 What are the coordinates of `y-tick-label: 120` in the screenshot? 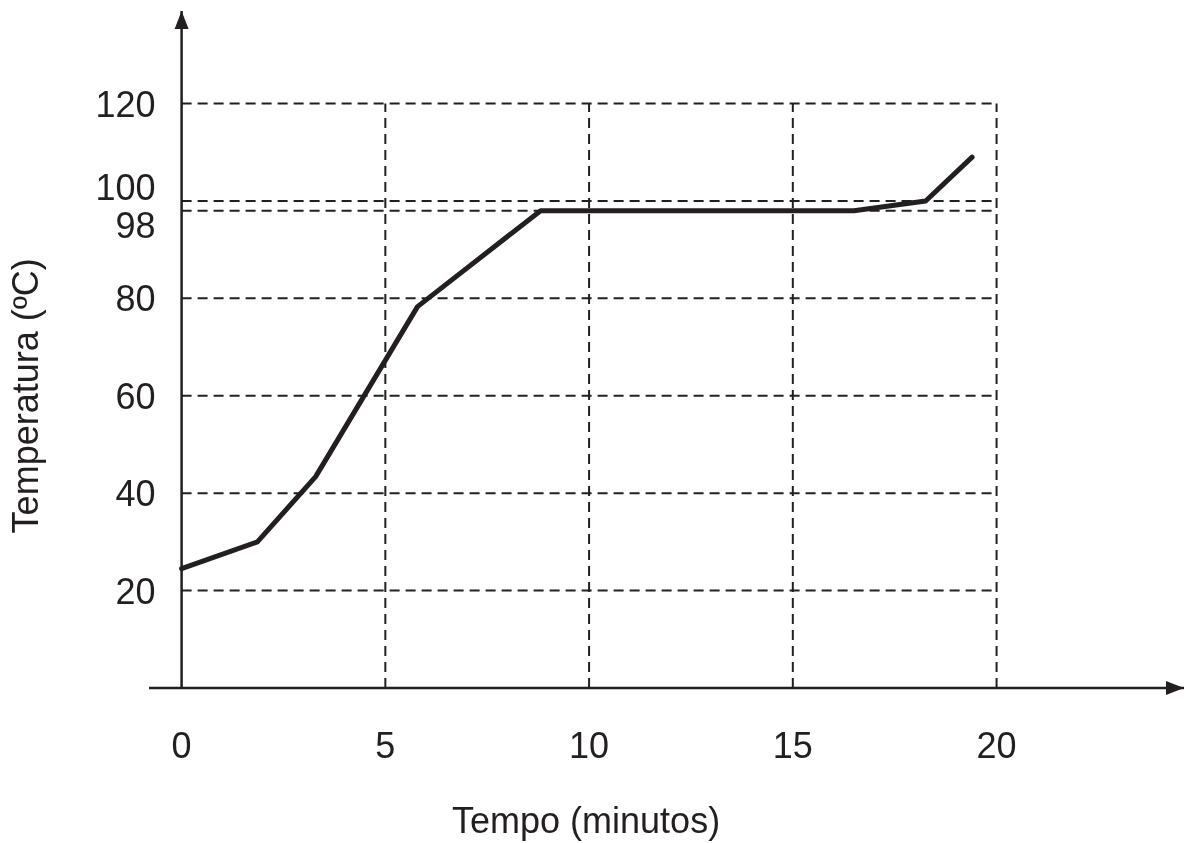 It's located at (125, 104).